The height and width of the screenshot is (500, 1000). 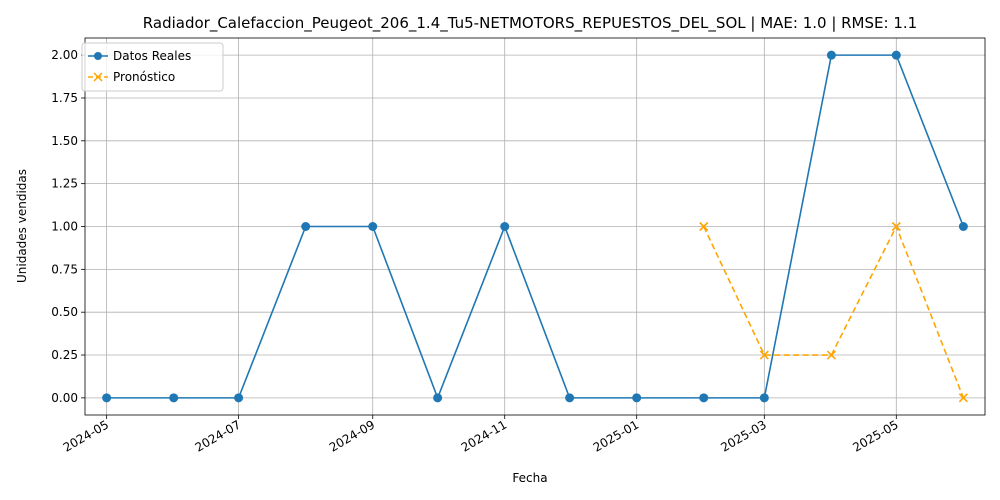 I want to click on y-tick-label: 1.25, so click(x=64, y=184).